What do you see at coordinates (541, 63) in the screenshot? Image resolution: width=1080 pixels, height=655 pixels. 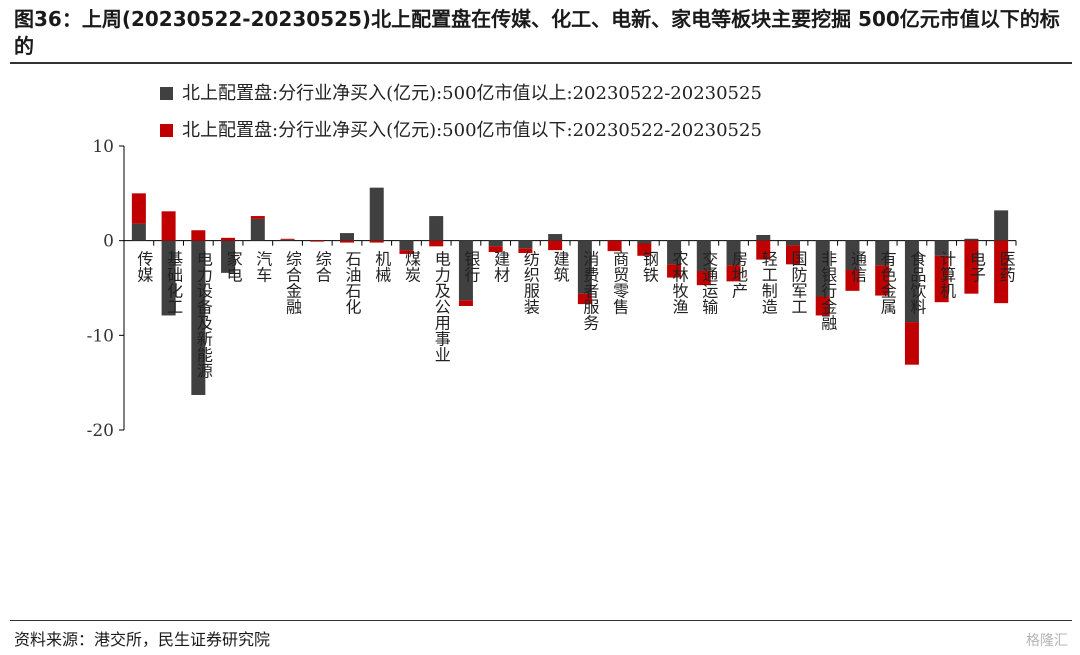 I see `title-divider` at bounding box center [541, 63].